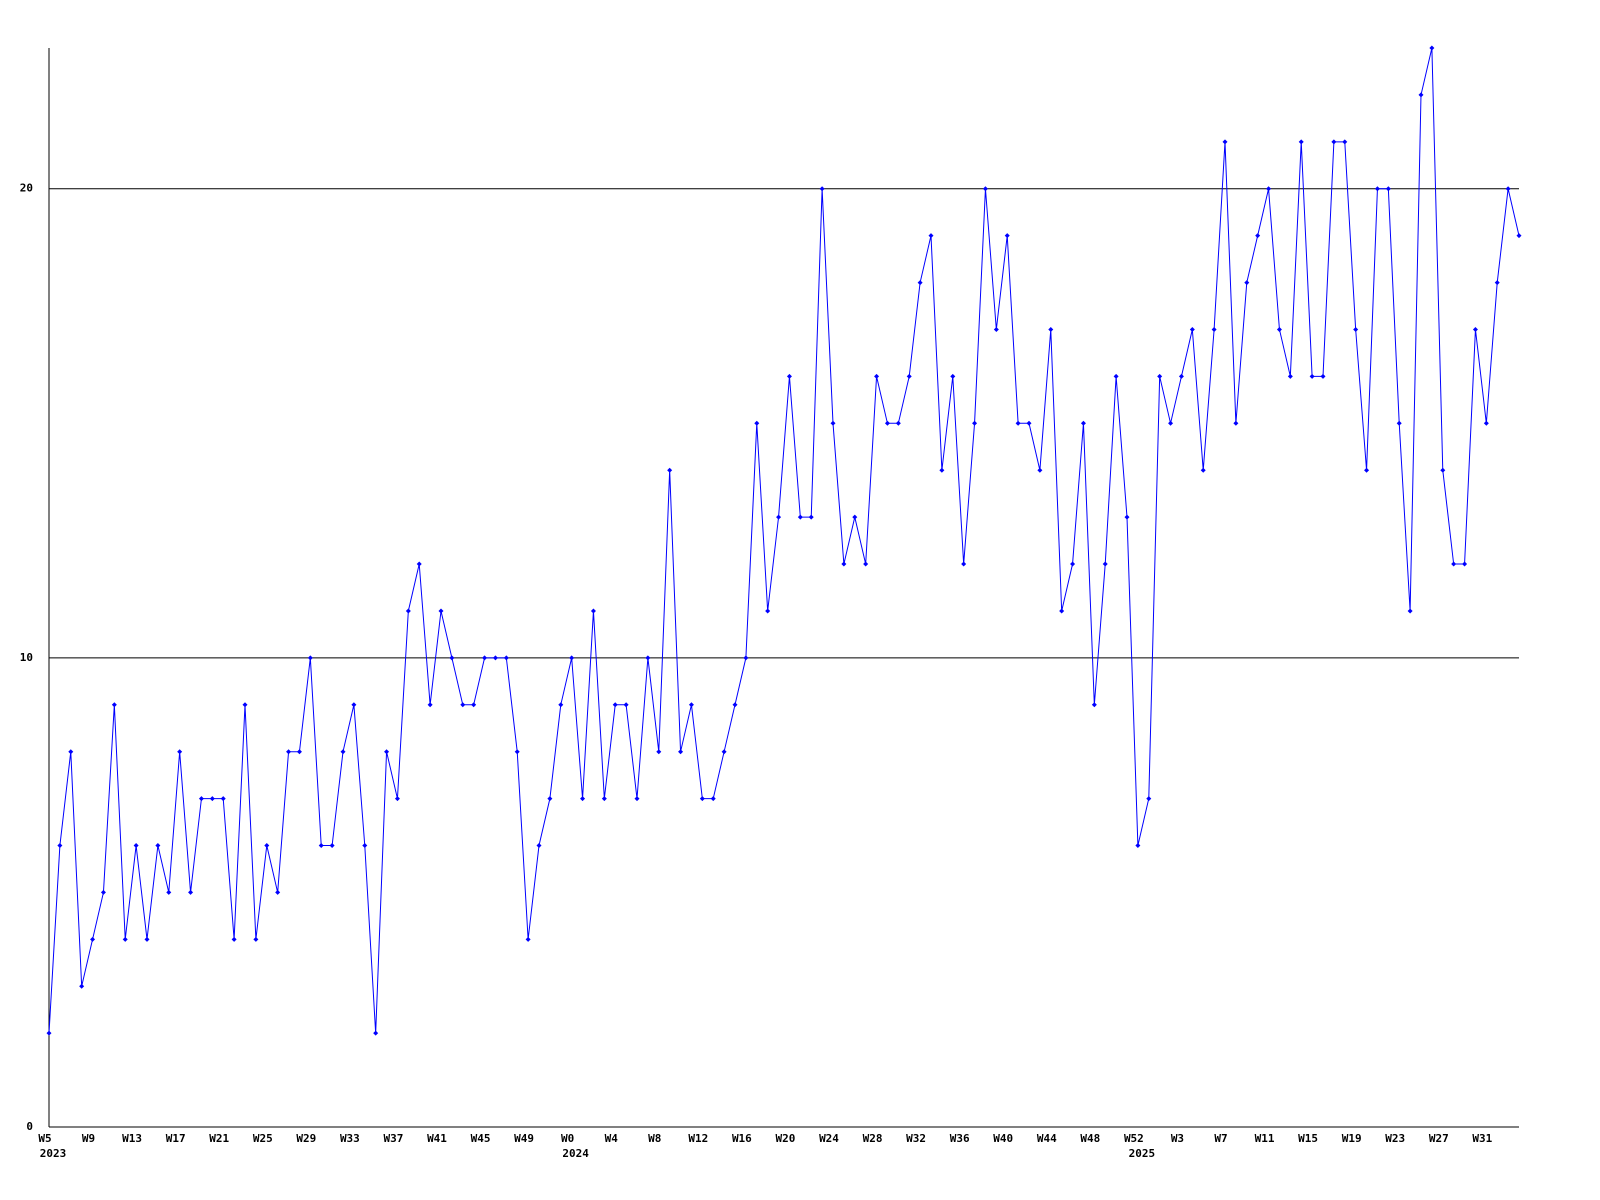 Image resolution: width=1600 pixels, height=1200 pixels. I want to click on x-year-label: 2023, so click(53, 1153).